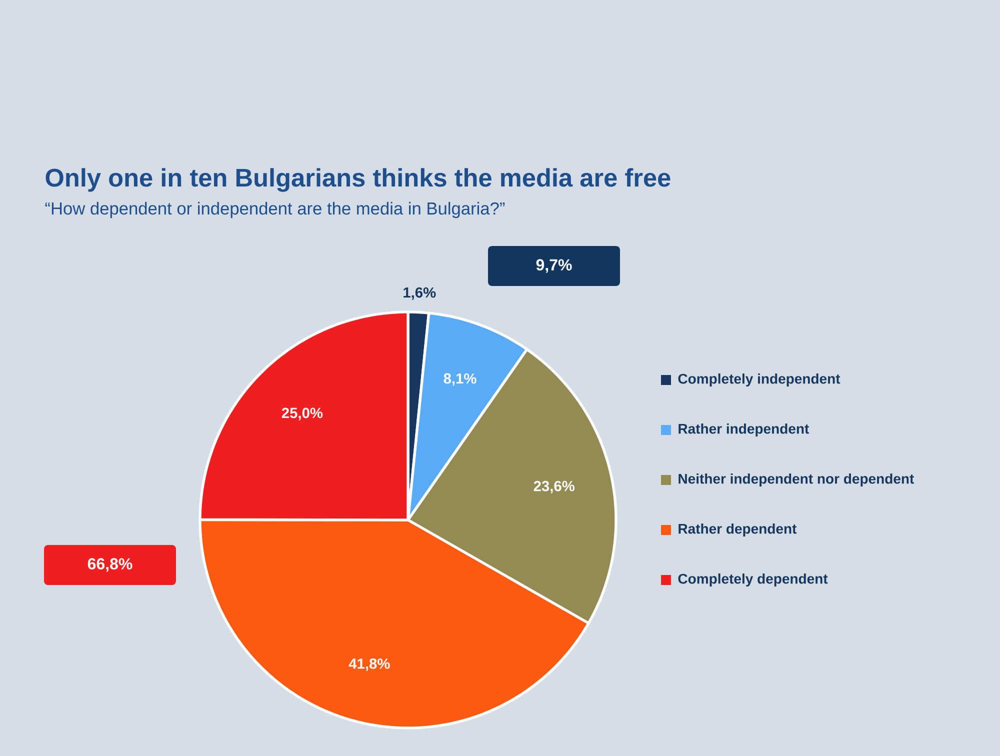 This screenshot has height=756, width=1000. What do you see at coordinates (110, 565) in the screenshot?
I see `text: 66,8%` at bounding box center [110, 565].